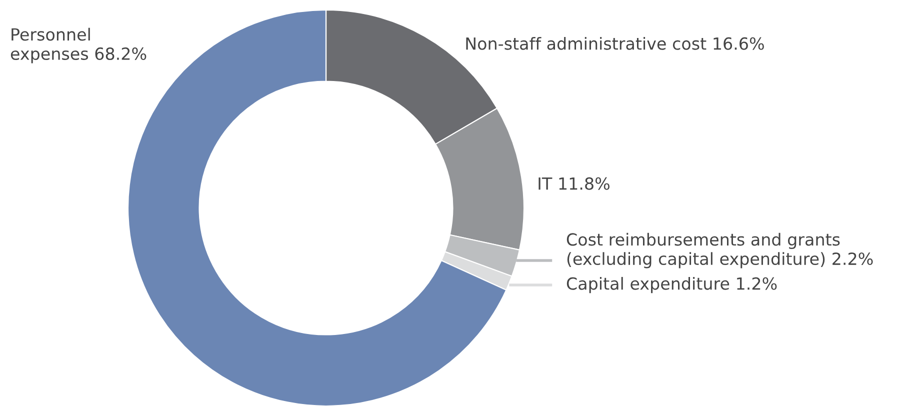 This screenshot has height=406, width=916. What do you see at coordinates (719, 250) in the screenshot?
I see `slice-label: Cost reimbursements and grants (excluding capital expenditure) 2.2%` at bounding box center [719, 250].